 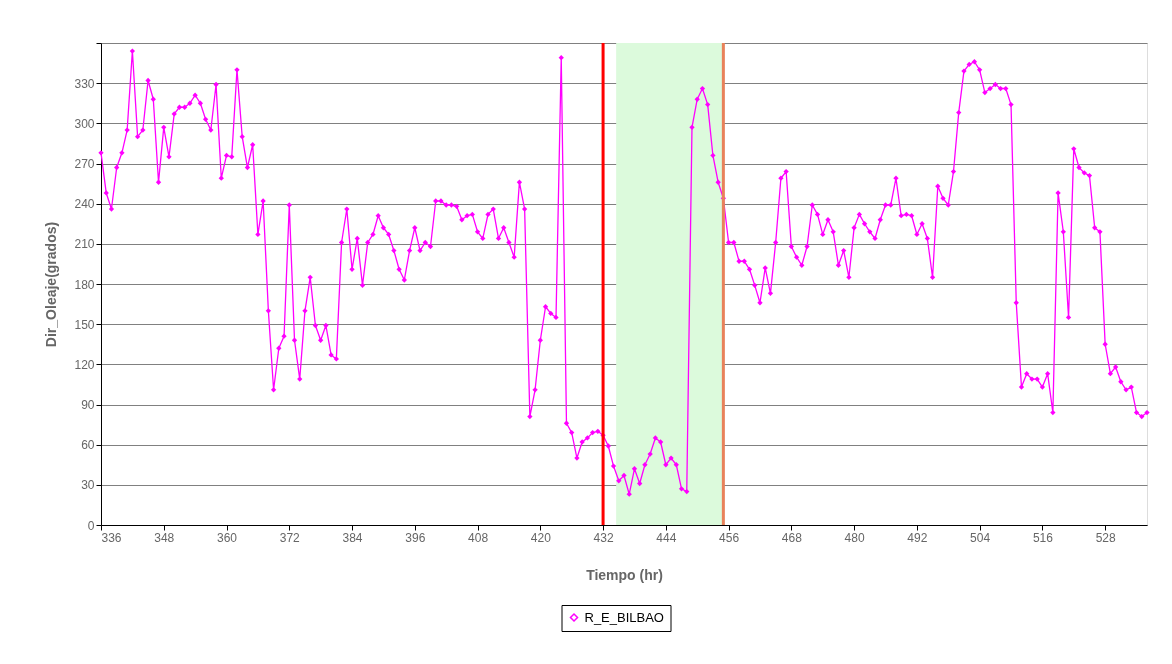 What do you see at coordinates (980, 537) in the screenshot?
I see `x-tick-label: 504` at bounding box center [980, 537].